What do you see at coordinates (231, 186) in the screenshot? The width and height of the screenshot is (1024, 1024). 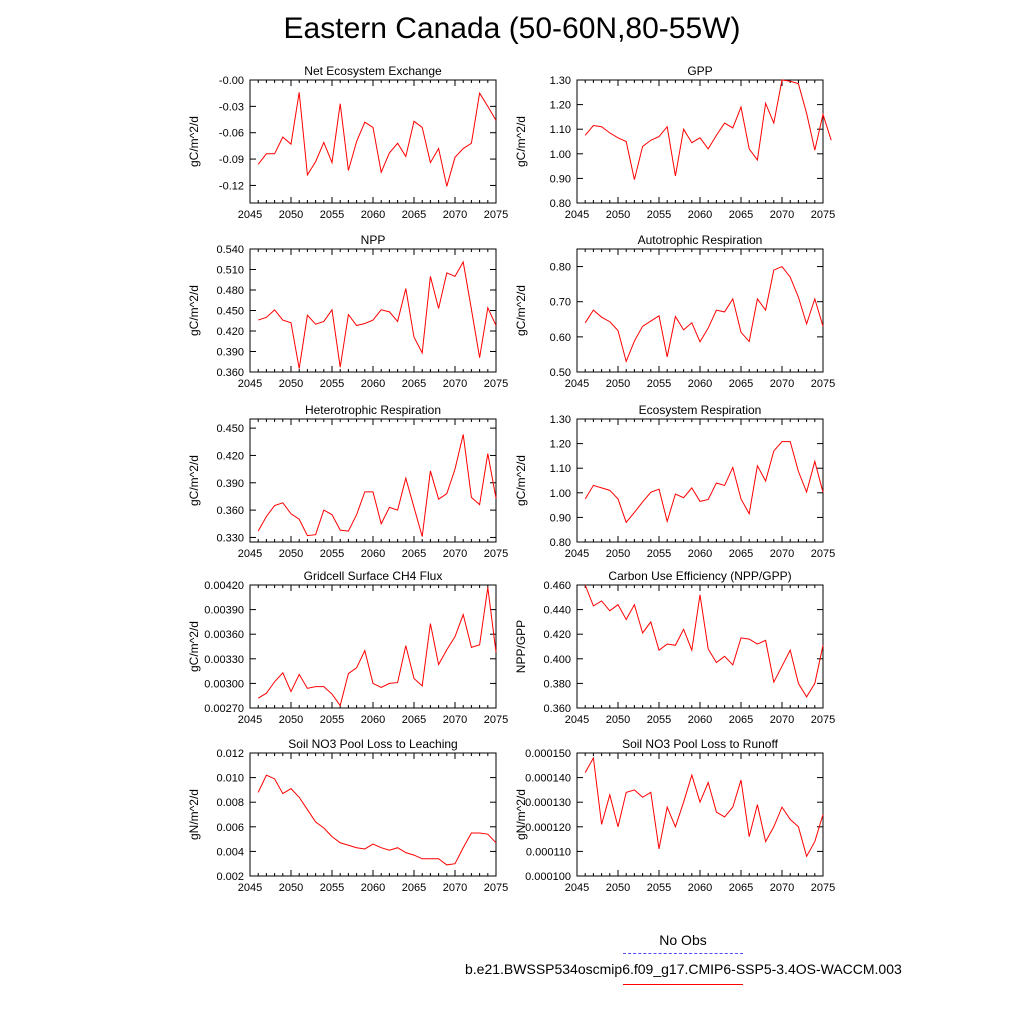 I see `y-tick-label: -0.12` at bounding box center [231, 186].